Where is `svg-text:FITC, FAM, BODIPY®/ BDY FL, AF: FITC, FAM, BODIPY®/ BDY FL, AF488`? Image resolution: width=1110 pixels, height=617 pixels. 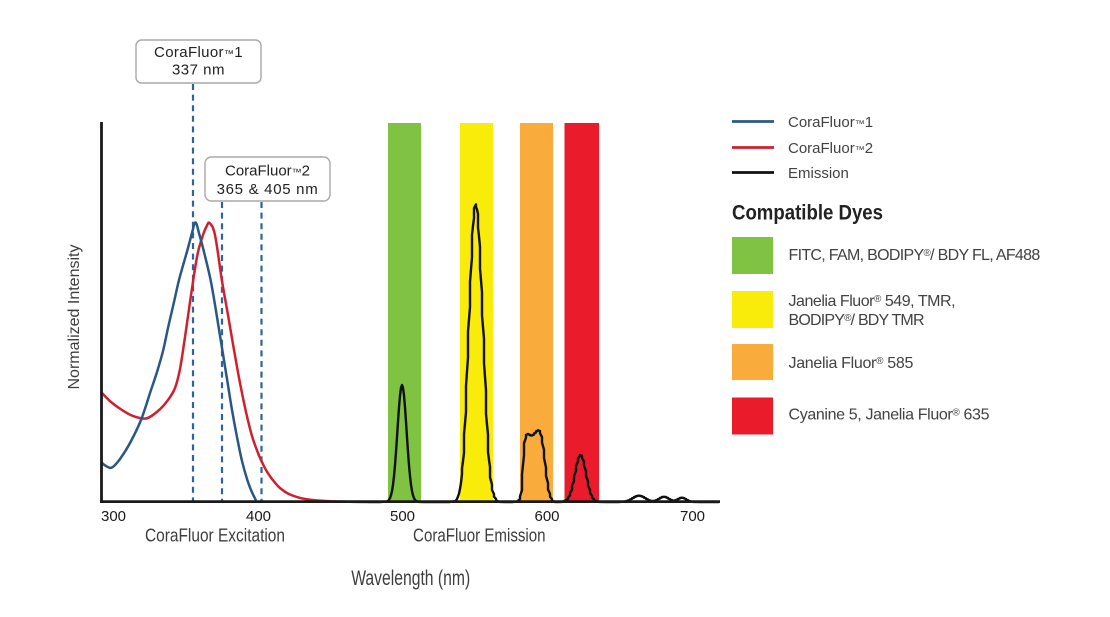
svg-text:FITC, FAM, BODIPY®/ BDY FL, AF: FITC, FAM, BODIPY®/ BDY FL, AF488 is located at coordinates (915, 255).